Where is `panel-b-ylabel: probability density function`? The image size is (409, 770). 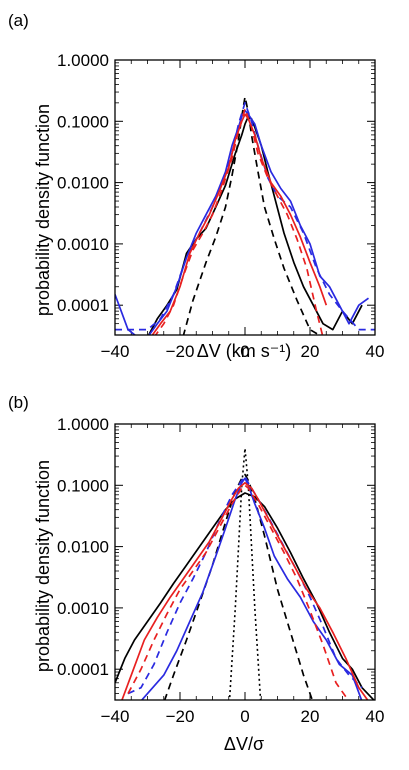
panel-b-ylabel: probability density function is located at coordinates (43, 566).